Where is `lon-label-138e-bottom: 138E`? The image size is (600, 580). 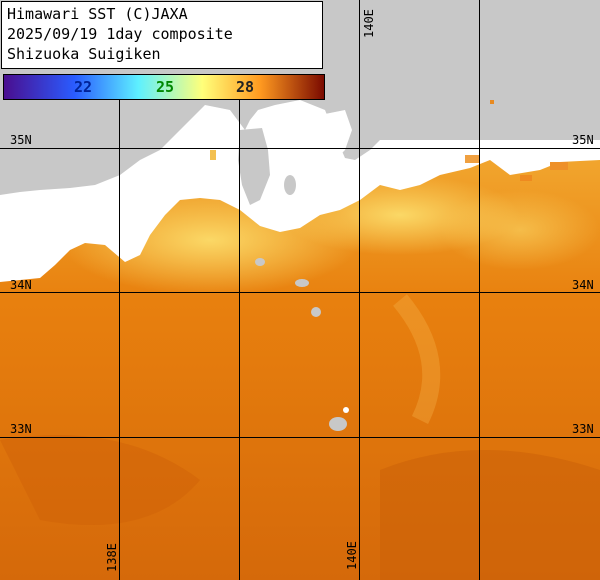
lon-label-138e-bottom: 138E is located at coordinates (112, 557).